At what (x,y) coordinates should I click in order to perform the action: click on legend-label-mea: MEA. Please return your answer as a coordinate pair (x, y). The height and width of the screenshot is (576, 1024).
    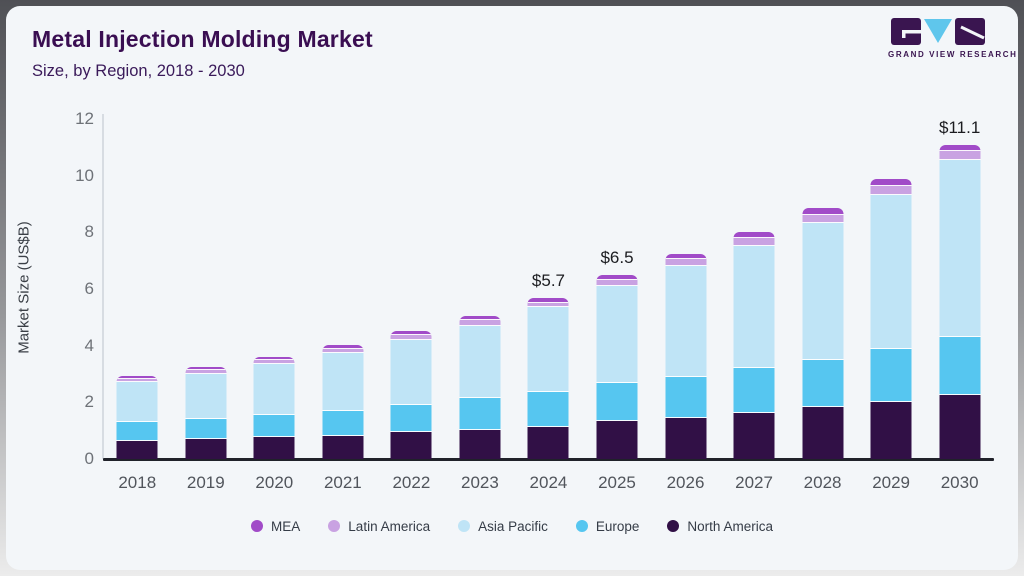
    Looking at the image, I should click on (286, 526).